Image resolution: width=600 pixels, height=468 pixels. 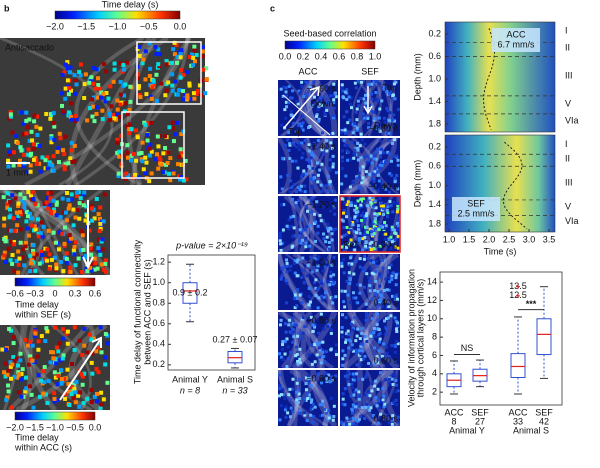 I want to click on column-label: SEF, so click(x=370, y=71).